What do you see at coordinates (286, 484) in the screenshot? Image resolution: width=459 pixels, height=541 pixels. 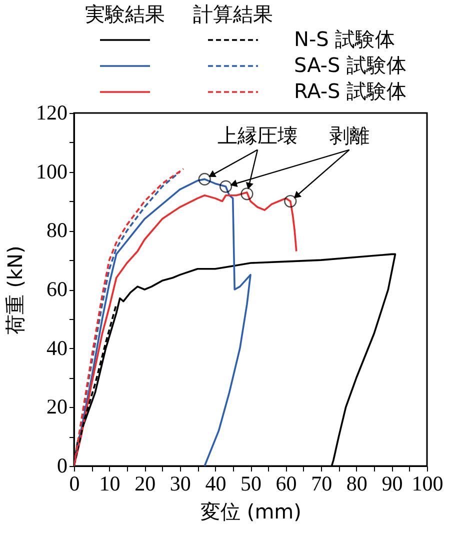 I see `x-tick-label: 60` at bounding box center [286, 484].